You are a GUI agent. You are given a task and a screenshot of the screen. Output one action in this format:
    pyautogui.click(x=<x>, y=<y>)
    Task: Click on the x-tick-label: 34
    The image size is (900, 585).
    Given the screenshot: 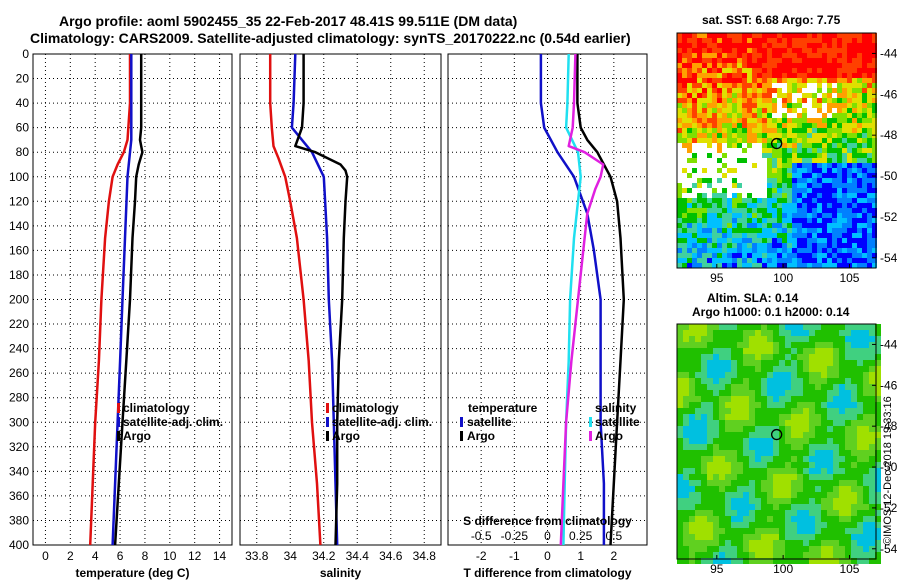 What is the action you would take?
    pyautogui.click(x=291, y=556)
    